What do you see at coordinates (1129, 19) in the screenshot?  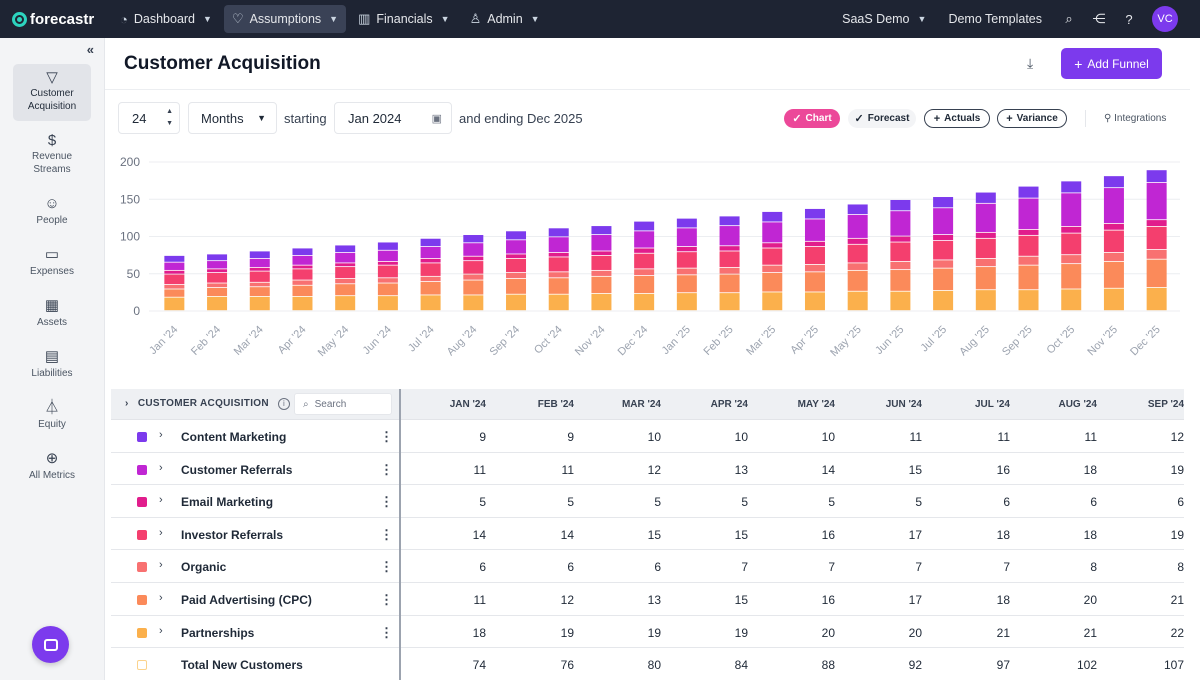 I see `help-icon: ?` at bounding box center [1129, 19].